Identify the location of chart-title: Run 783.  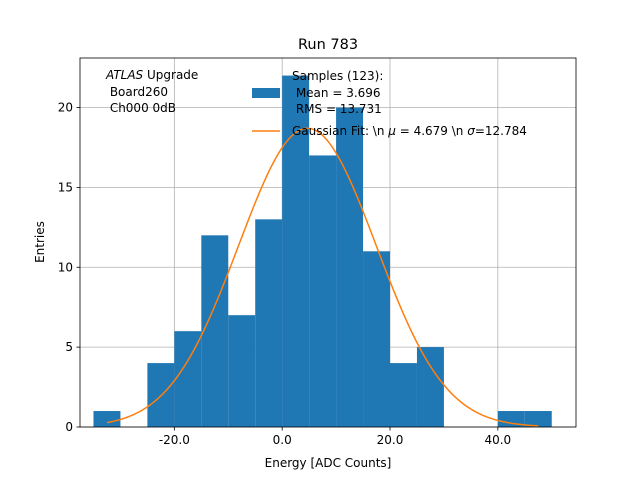
(328, 45).